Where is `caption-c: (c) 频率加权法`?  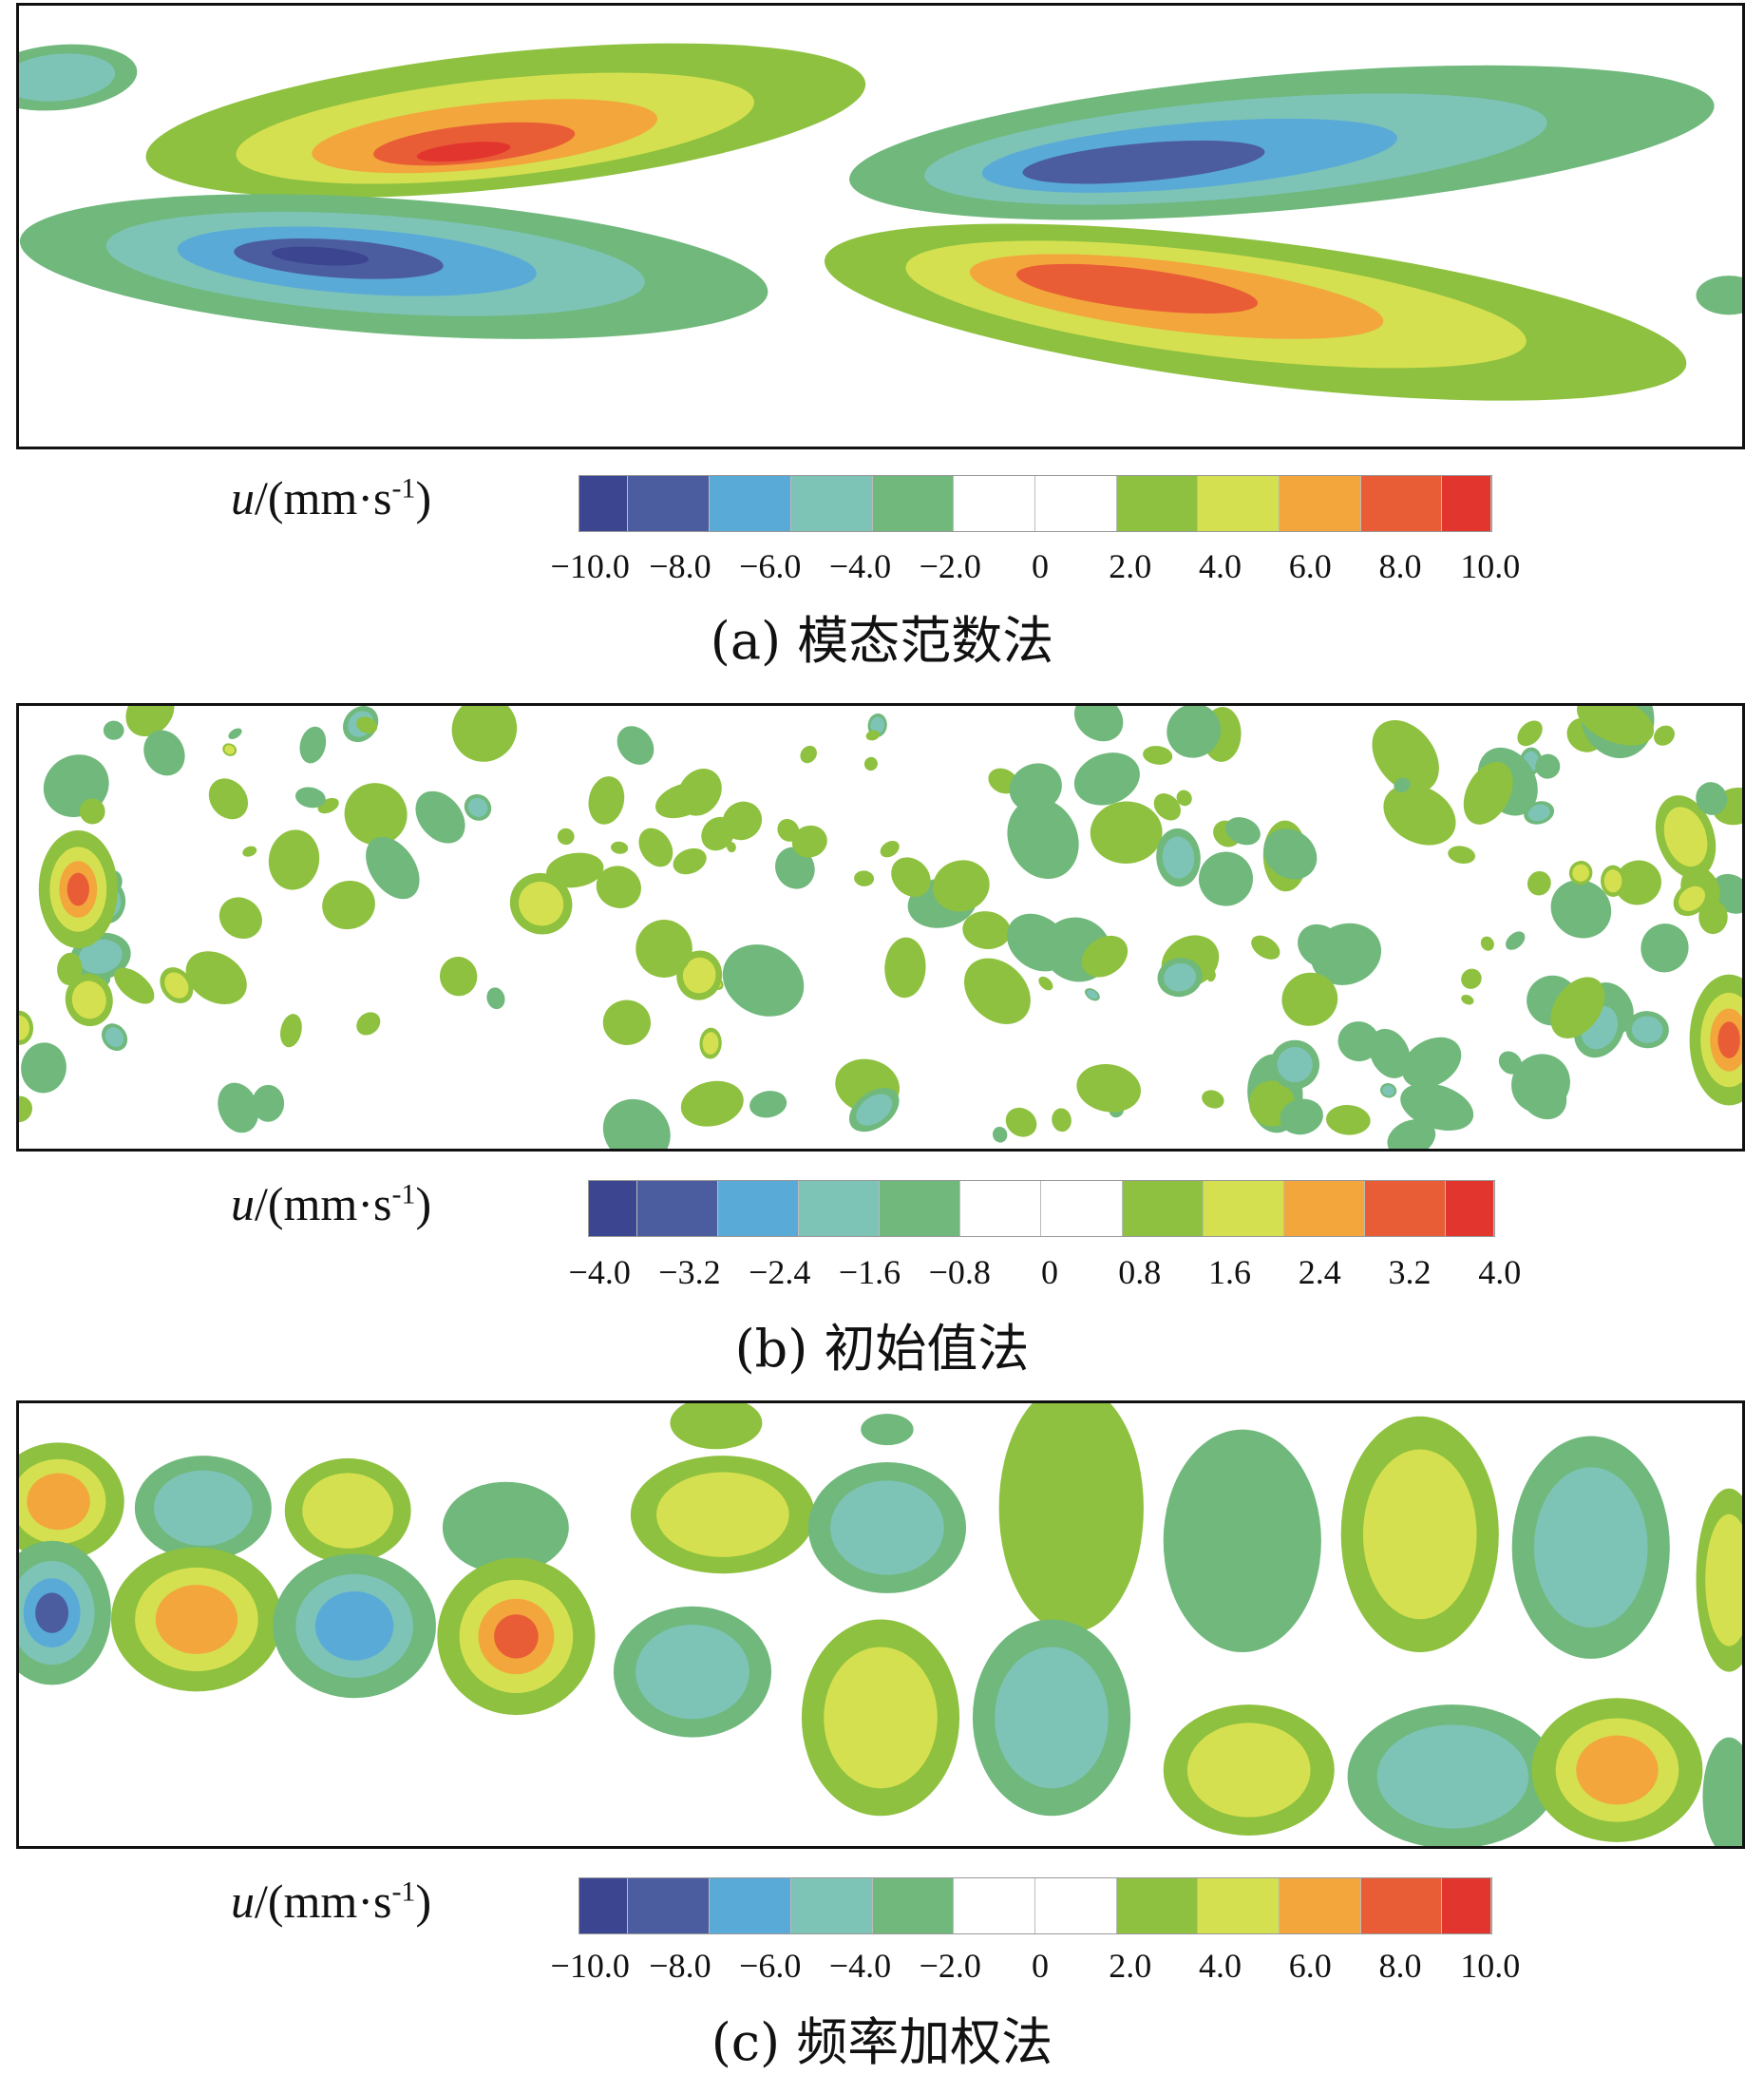
caption-c: (c) 频率加权法 is located at coordinates (882, 2042).